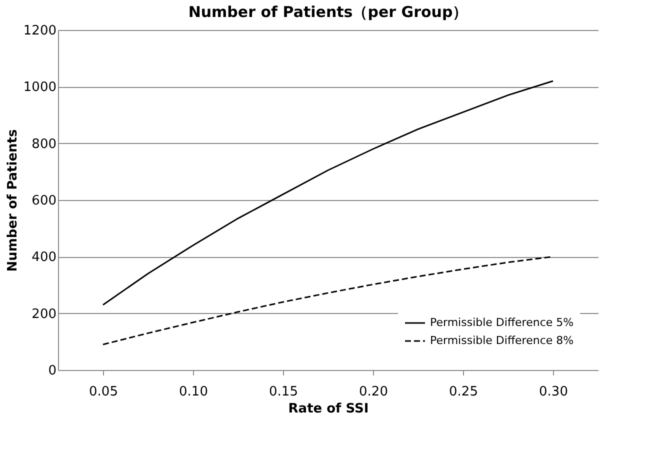 This screenshot has width=657, height=450. I want to click on x-tick-label: 0.10, so click(193, 392).